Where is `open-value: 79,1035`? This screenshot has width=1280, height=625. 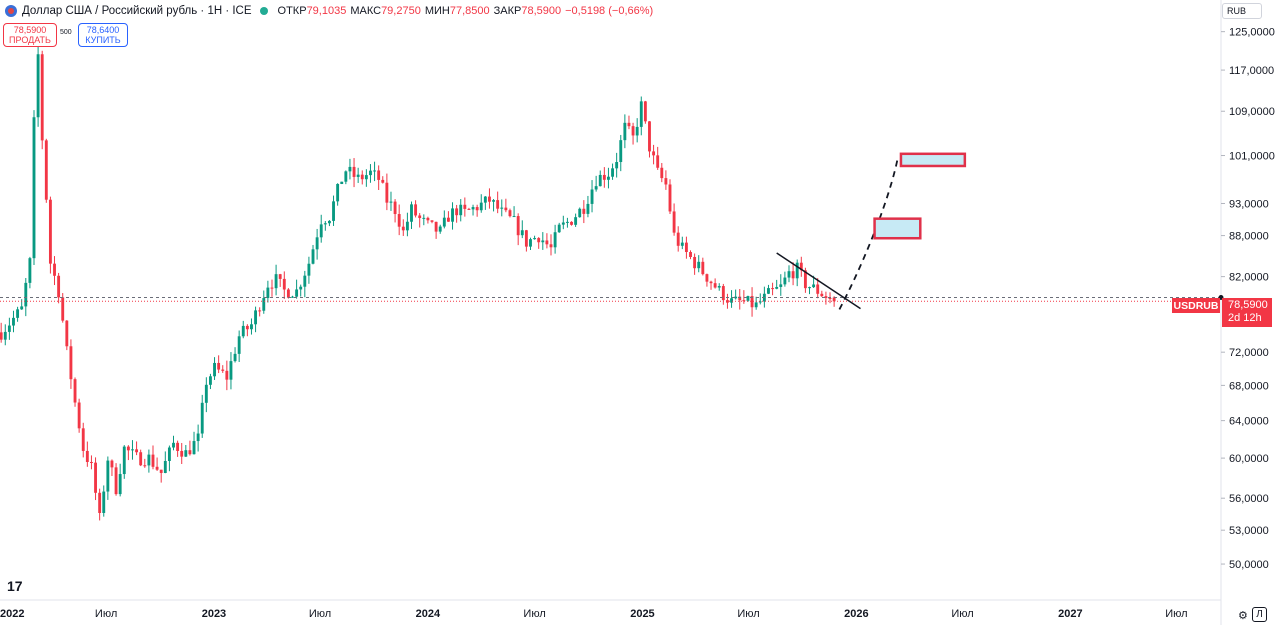 open-value: 79,1035 is located at coordinates (326, 11).